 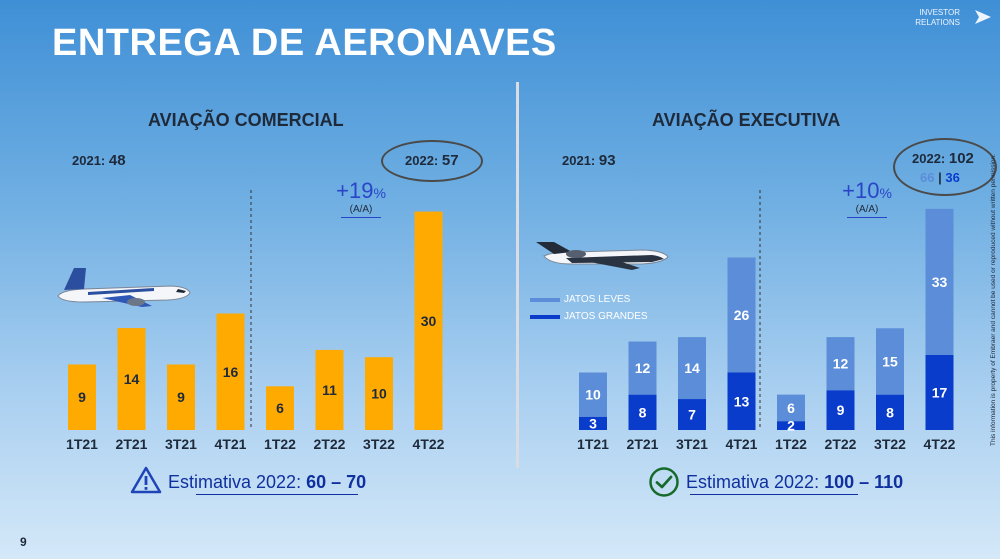 What do you see at coordinates (867, 217) in the screenshot?
I see `executive-growth-underline` at bounding box center [867, 217].